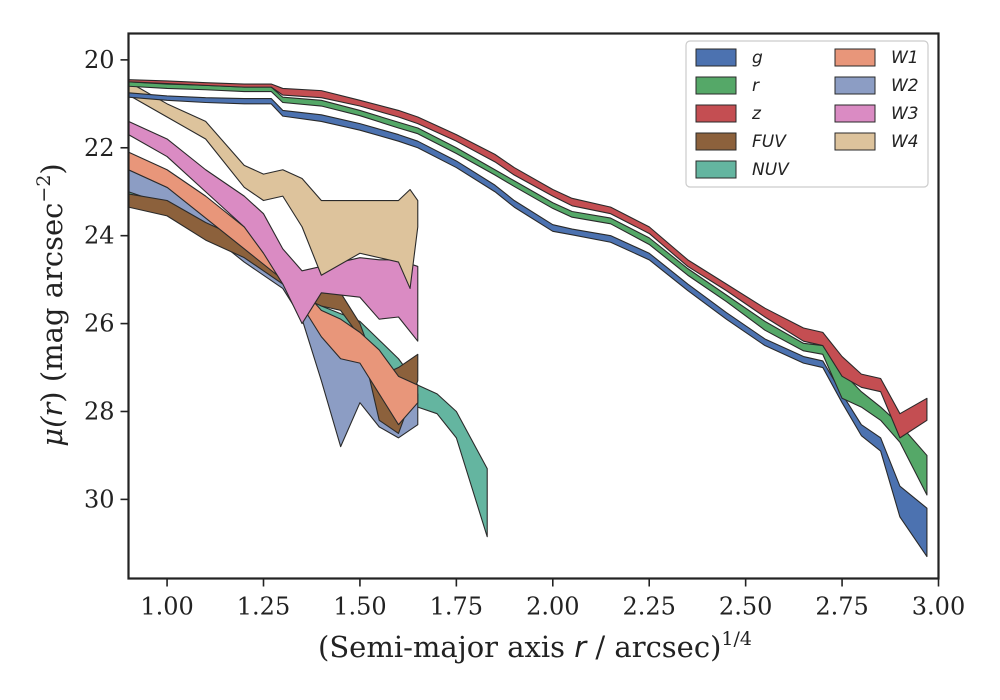 This screenshot has height=700, width=1000. I want to click on y-tick-label: 28, so click(99, 411).